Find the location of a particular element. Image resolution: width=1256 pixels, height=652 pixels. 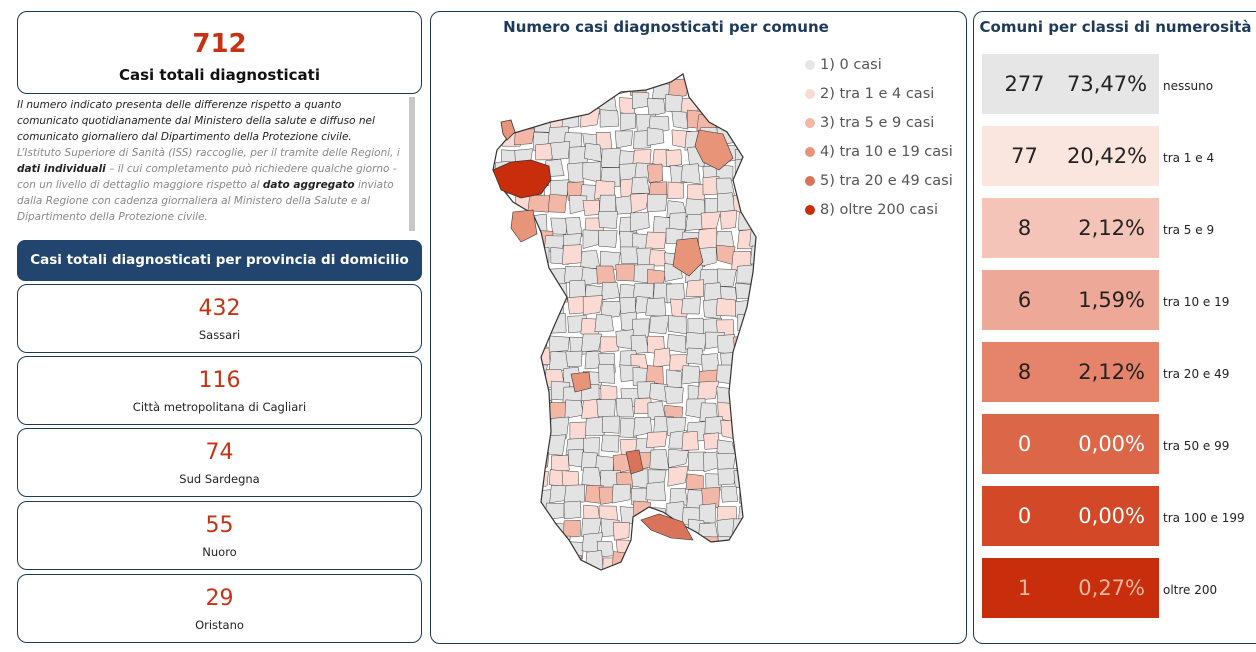

class-row: 277 73,47% nessuno is located at coordinates (1119, 84).